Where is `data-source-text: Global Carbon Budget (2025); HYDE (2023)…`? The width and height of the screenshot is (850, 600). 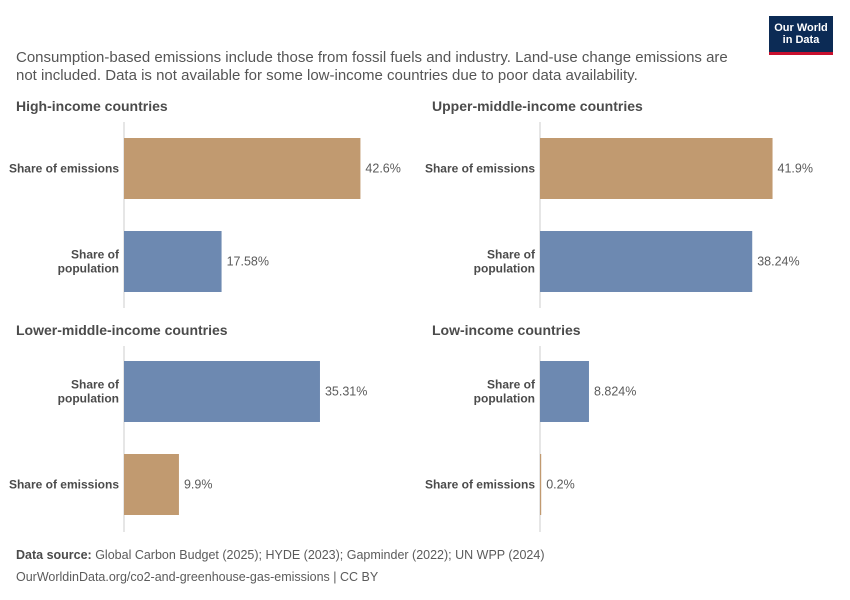 data-source-text: Global Carbon Budget (2025); HYDE (2023)… is located at coordinates (318, 555).